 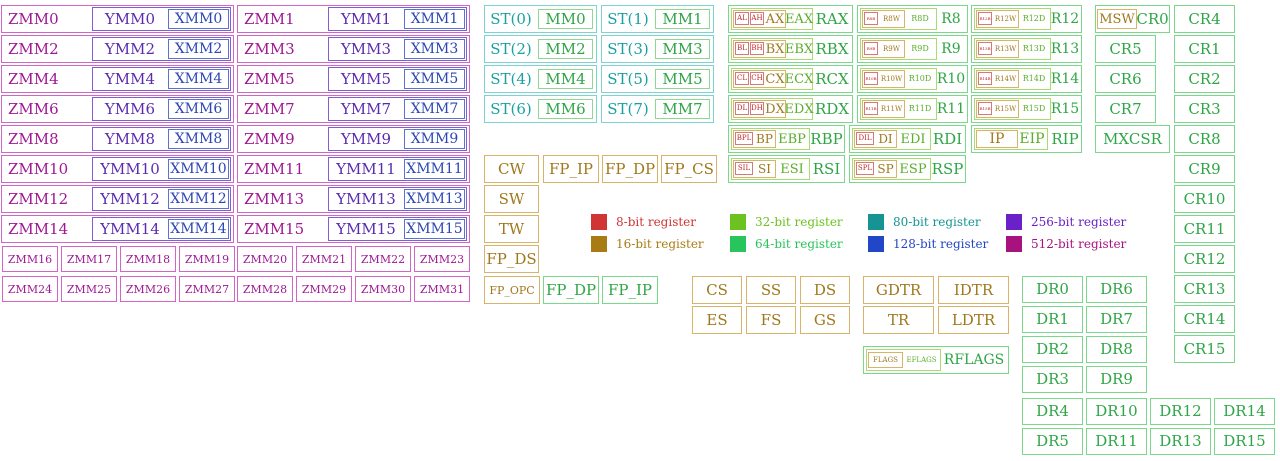 I want to click on segment-register-box: ES, so click(x=717, y=320).